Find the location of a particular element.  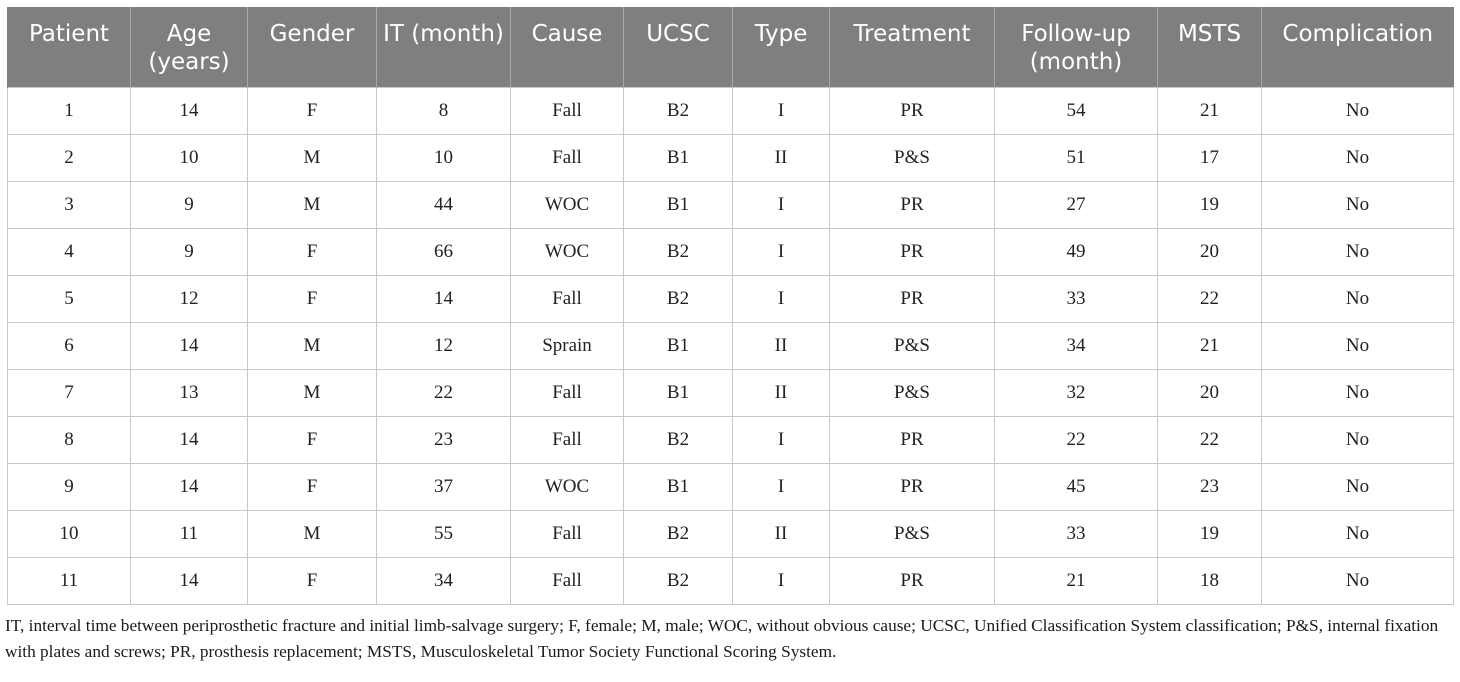

table-row: 8 14 F 23 Fall B2 I PR 22 22 No is located at coordinates (730, 439).